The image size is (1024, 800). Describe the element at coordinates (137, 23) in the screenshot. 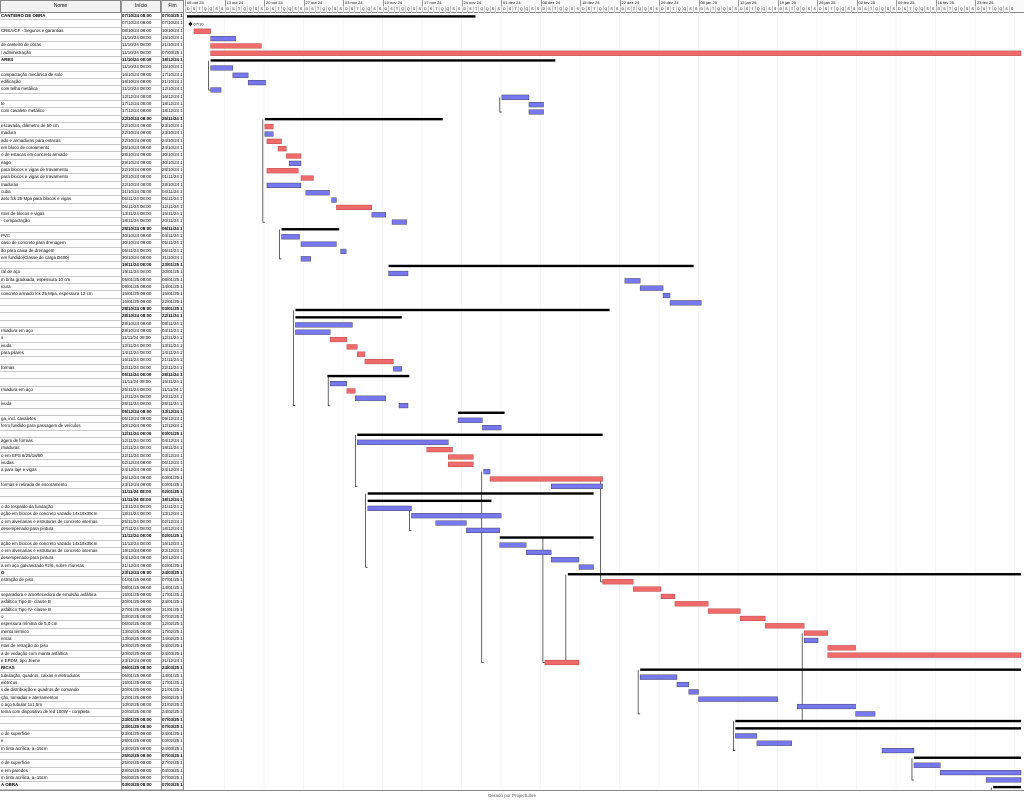

I see `task-start-cell: 07/10/24 08:00` at that location.